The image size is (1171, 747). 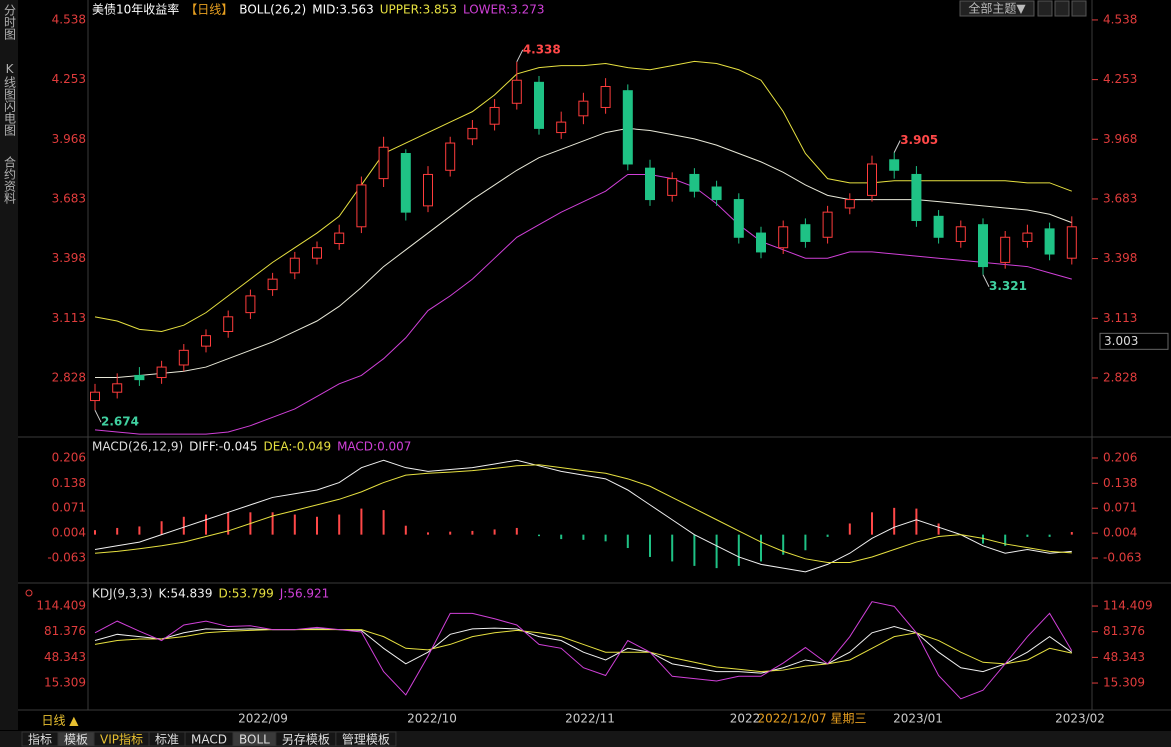 I want to click on annotation: 3.905, so click(x=919, y=140).